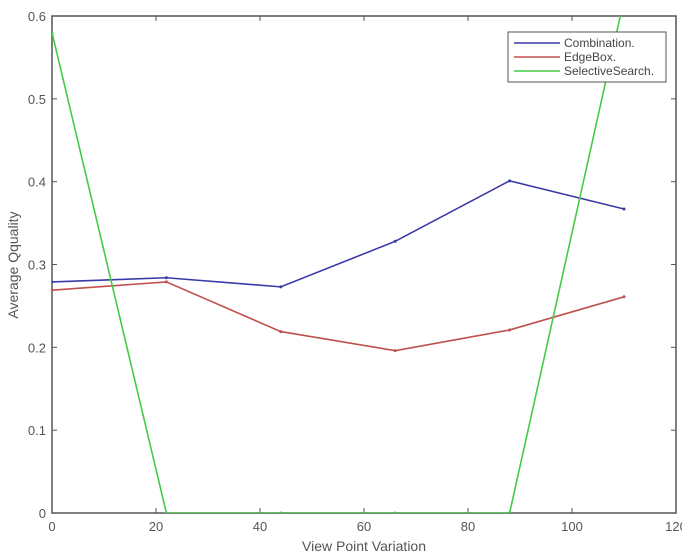  I want to click on x-tick-label: 40, so click(260, 526).